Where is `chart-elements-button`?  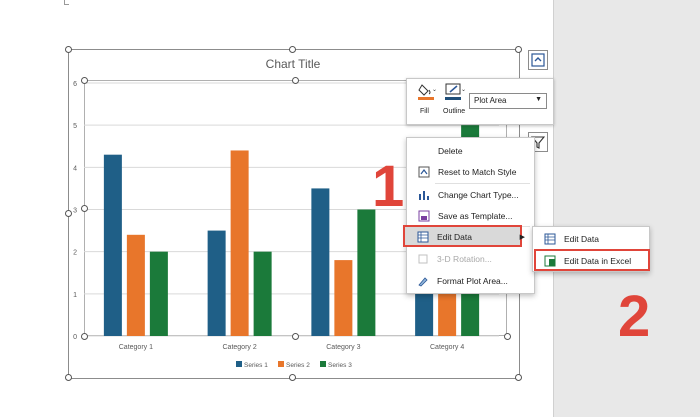
chart-elements-button is located at coordinates (538, 60).